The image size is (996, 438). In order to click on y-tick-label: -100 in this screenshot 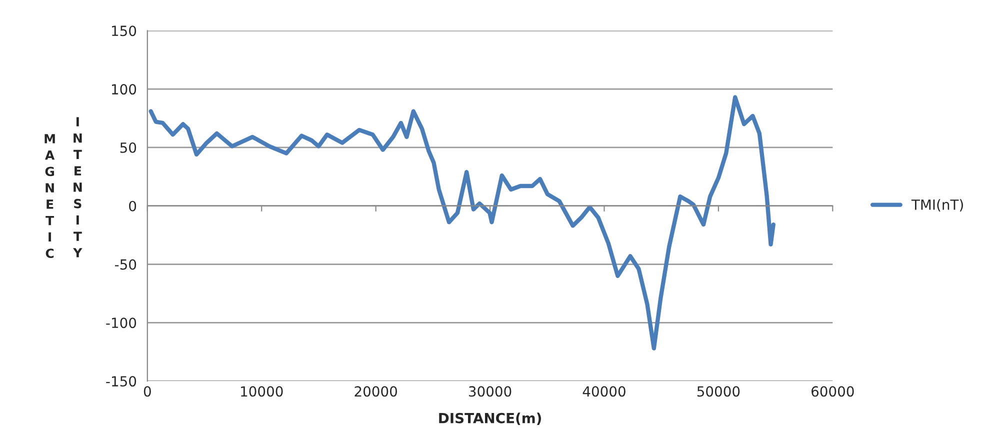, I will do `click(121, 323)`.